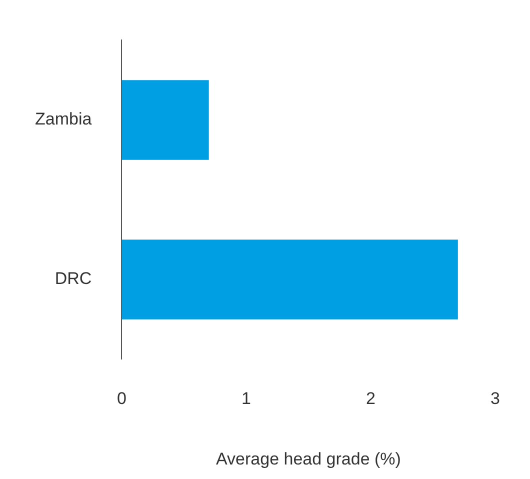 This screenshot has width=530, height=479. I want to click on x-axis-title: Average head grade (%), so click(308, 458).